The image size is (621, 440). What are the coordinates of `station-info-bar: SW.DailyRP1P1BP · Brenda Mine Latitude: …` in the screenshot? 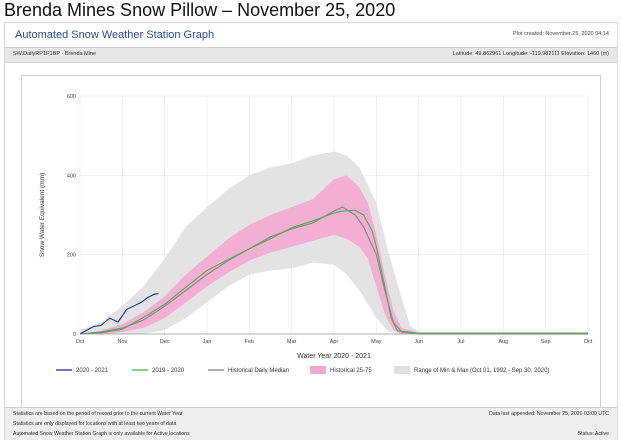 It's located at (311, 55).